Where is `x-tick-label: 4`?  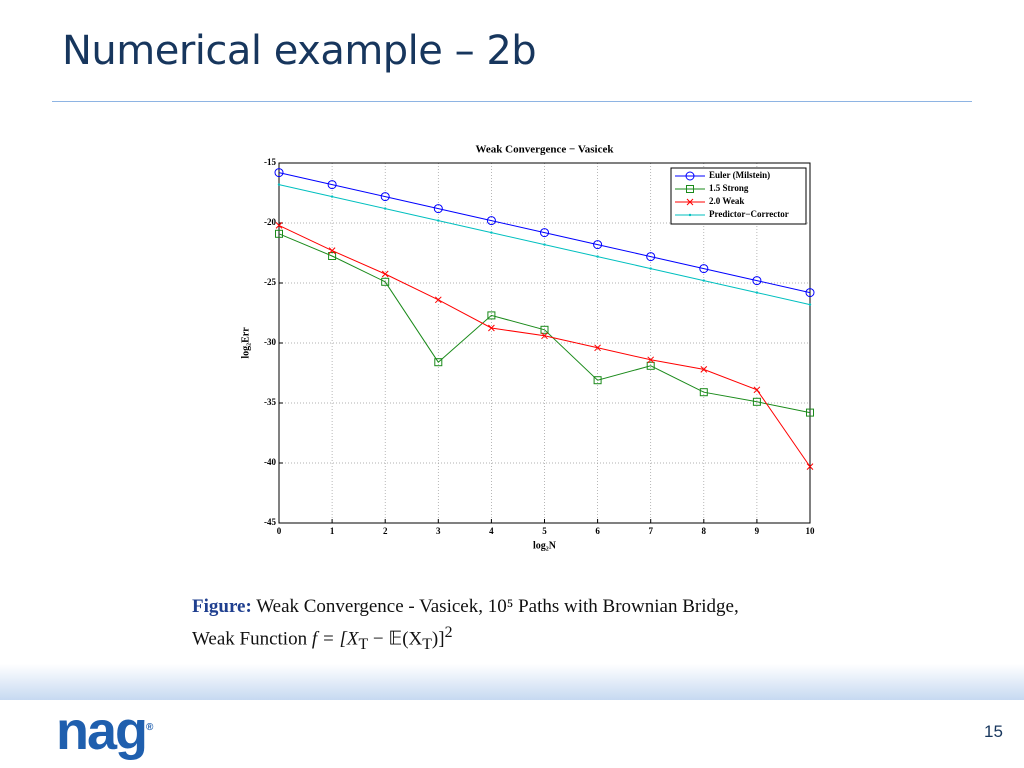 x-tick-label: 4 is located at coordinates (491, 531).